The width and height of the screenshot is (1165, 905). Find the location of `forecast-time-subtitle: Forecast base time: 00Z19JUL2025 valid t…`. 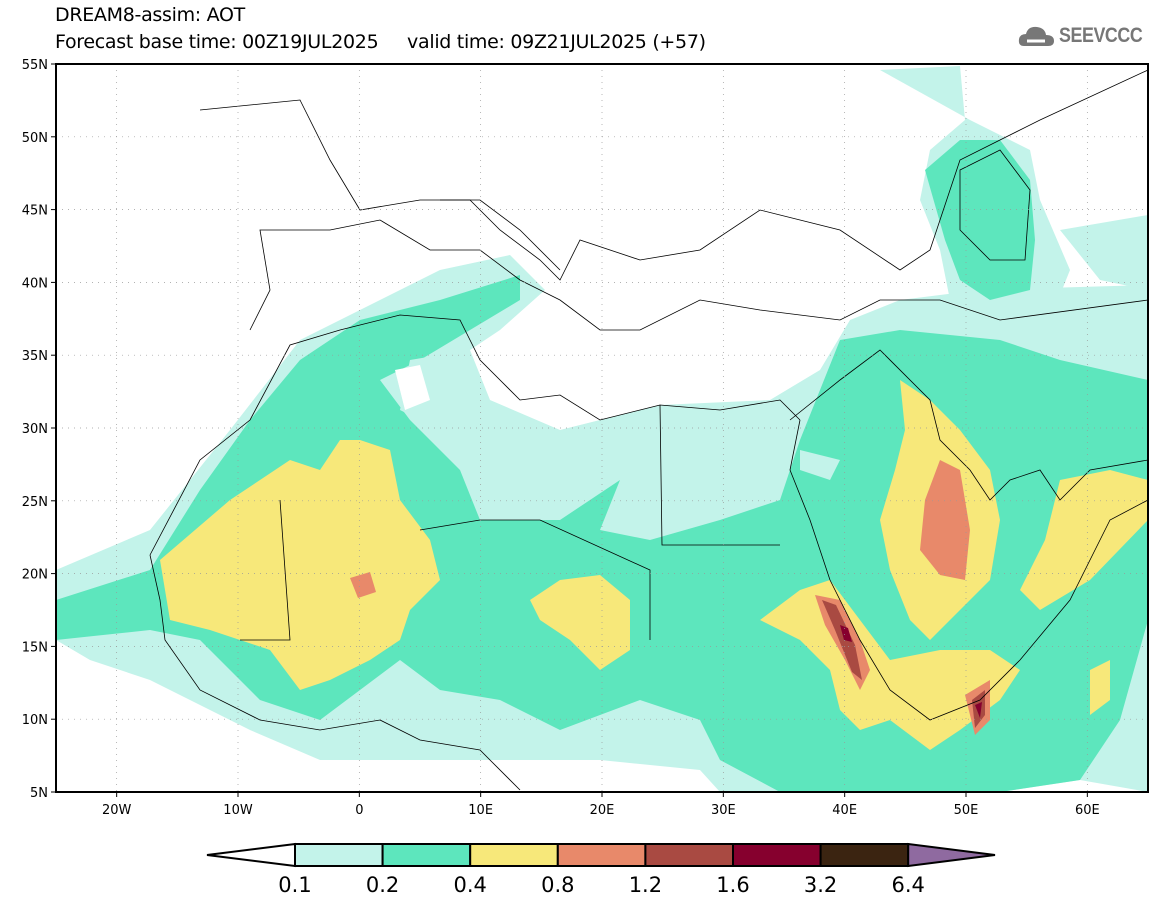

forecast-time-subtitle: Forecast base time: 00Z19JUL2025 valid t… is located at coordinates (380, 42).